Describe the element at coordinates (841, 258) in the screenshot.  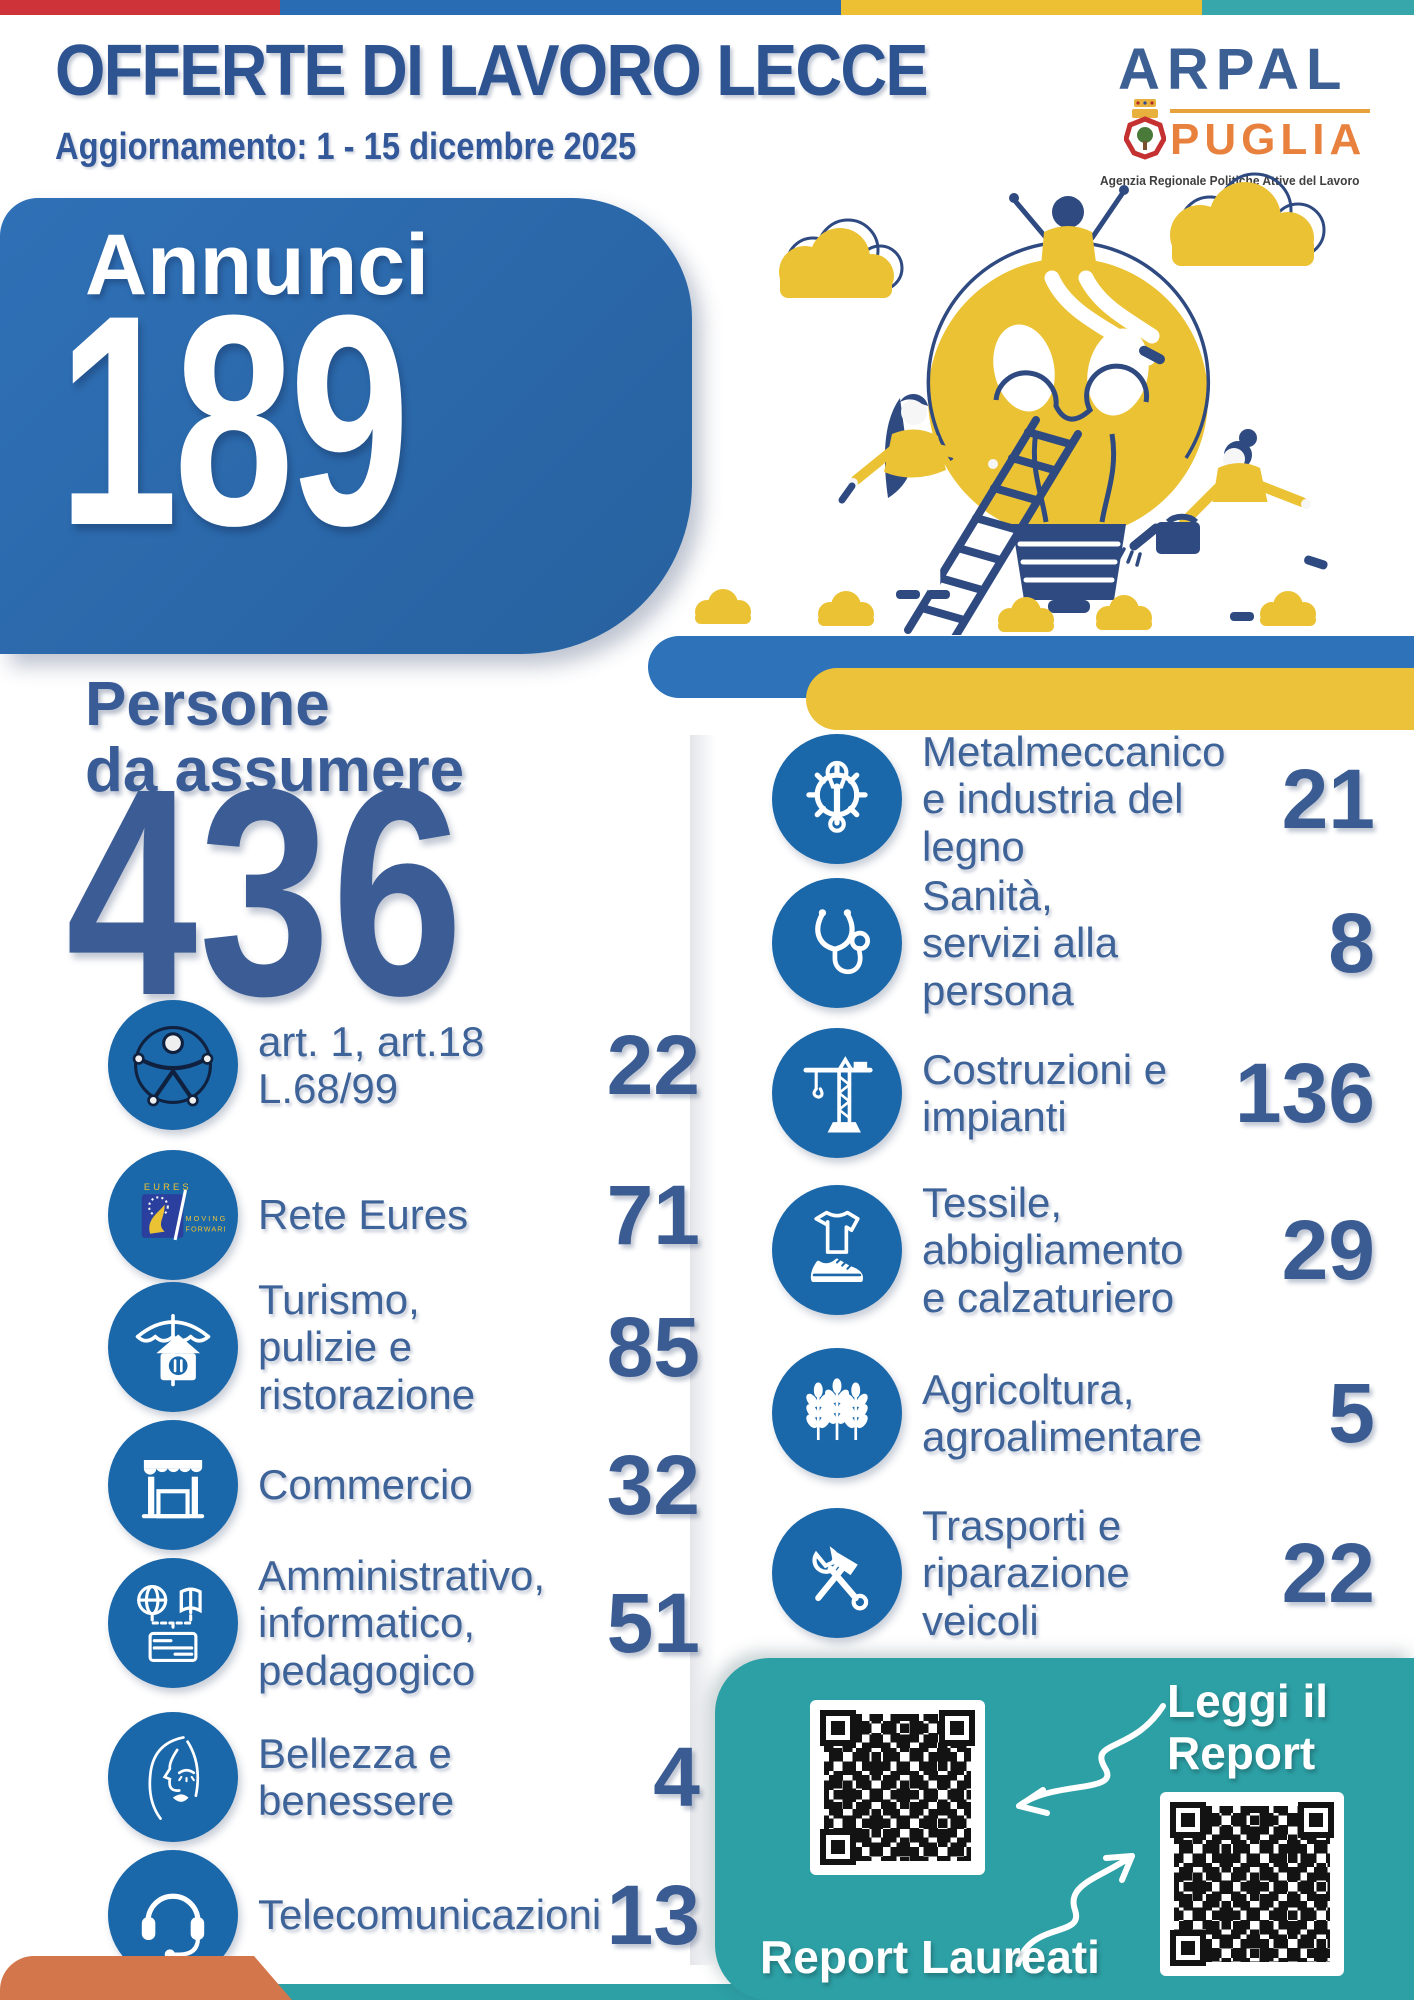
I see `cloud-left` at that location.